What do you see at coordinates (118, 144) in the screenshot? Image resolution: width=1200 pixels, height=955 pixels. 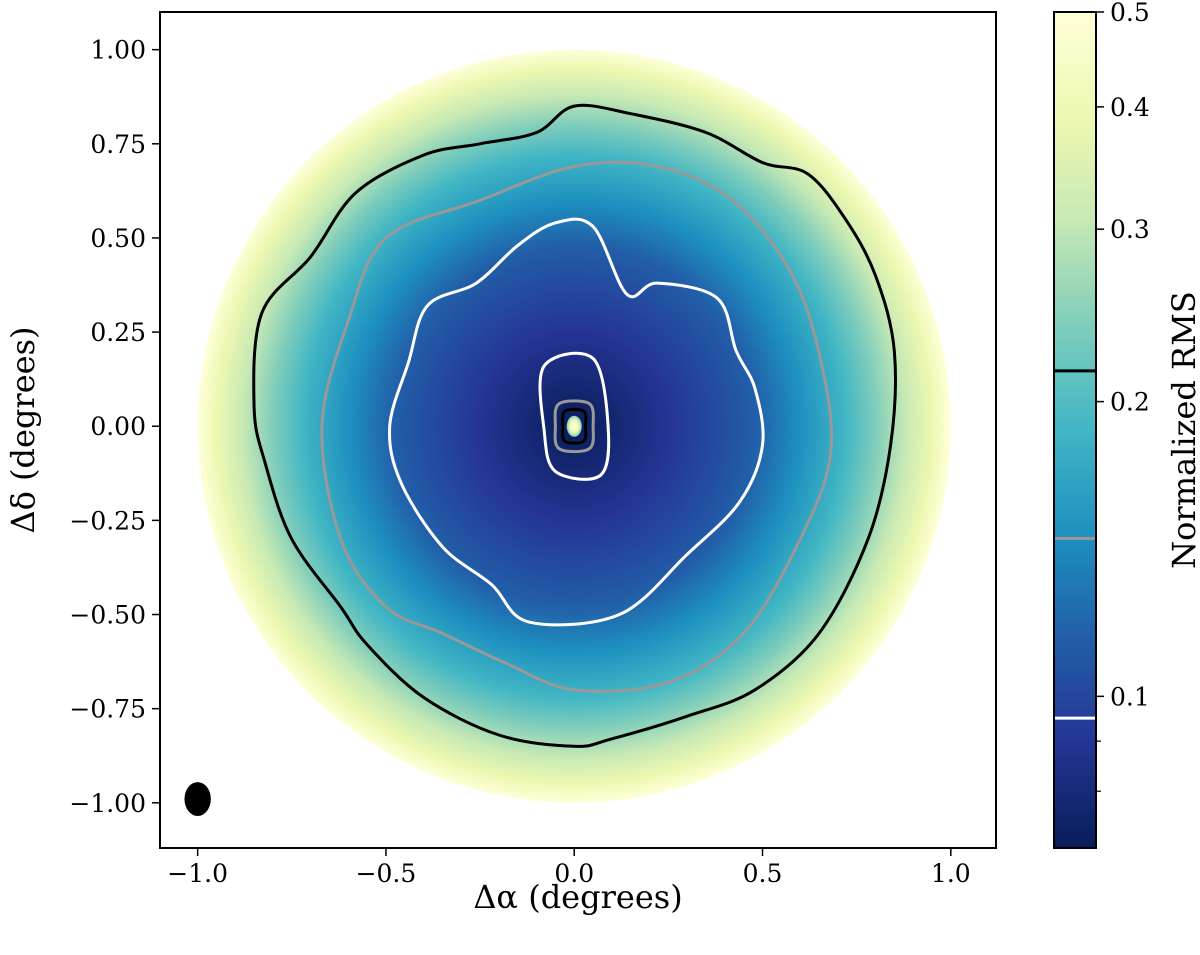 I see `y-tick-label: 0.75` at bounding box center [118, 144].